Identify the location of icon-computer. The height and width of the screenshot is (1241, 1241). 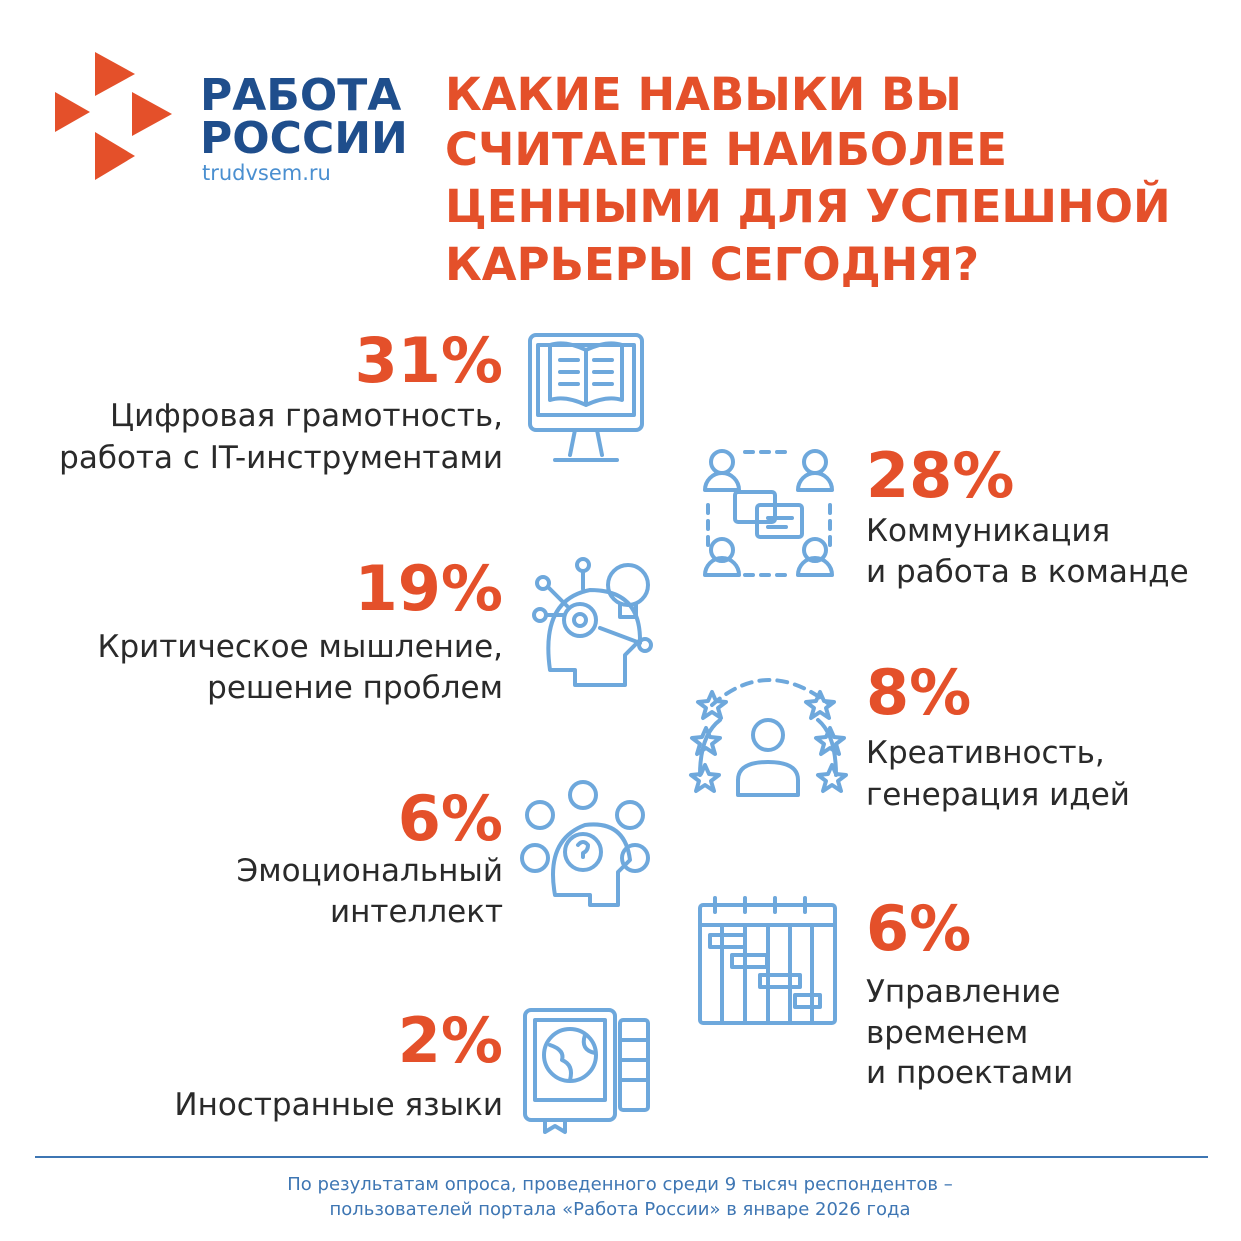
(586, 397).